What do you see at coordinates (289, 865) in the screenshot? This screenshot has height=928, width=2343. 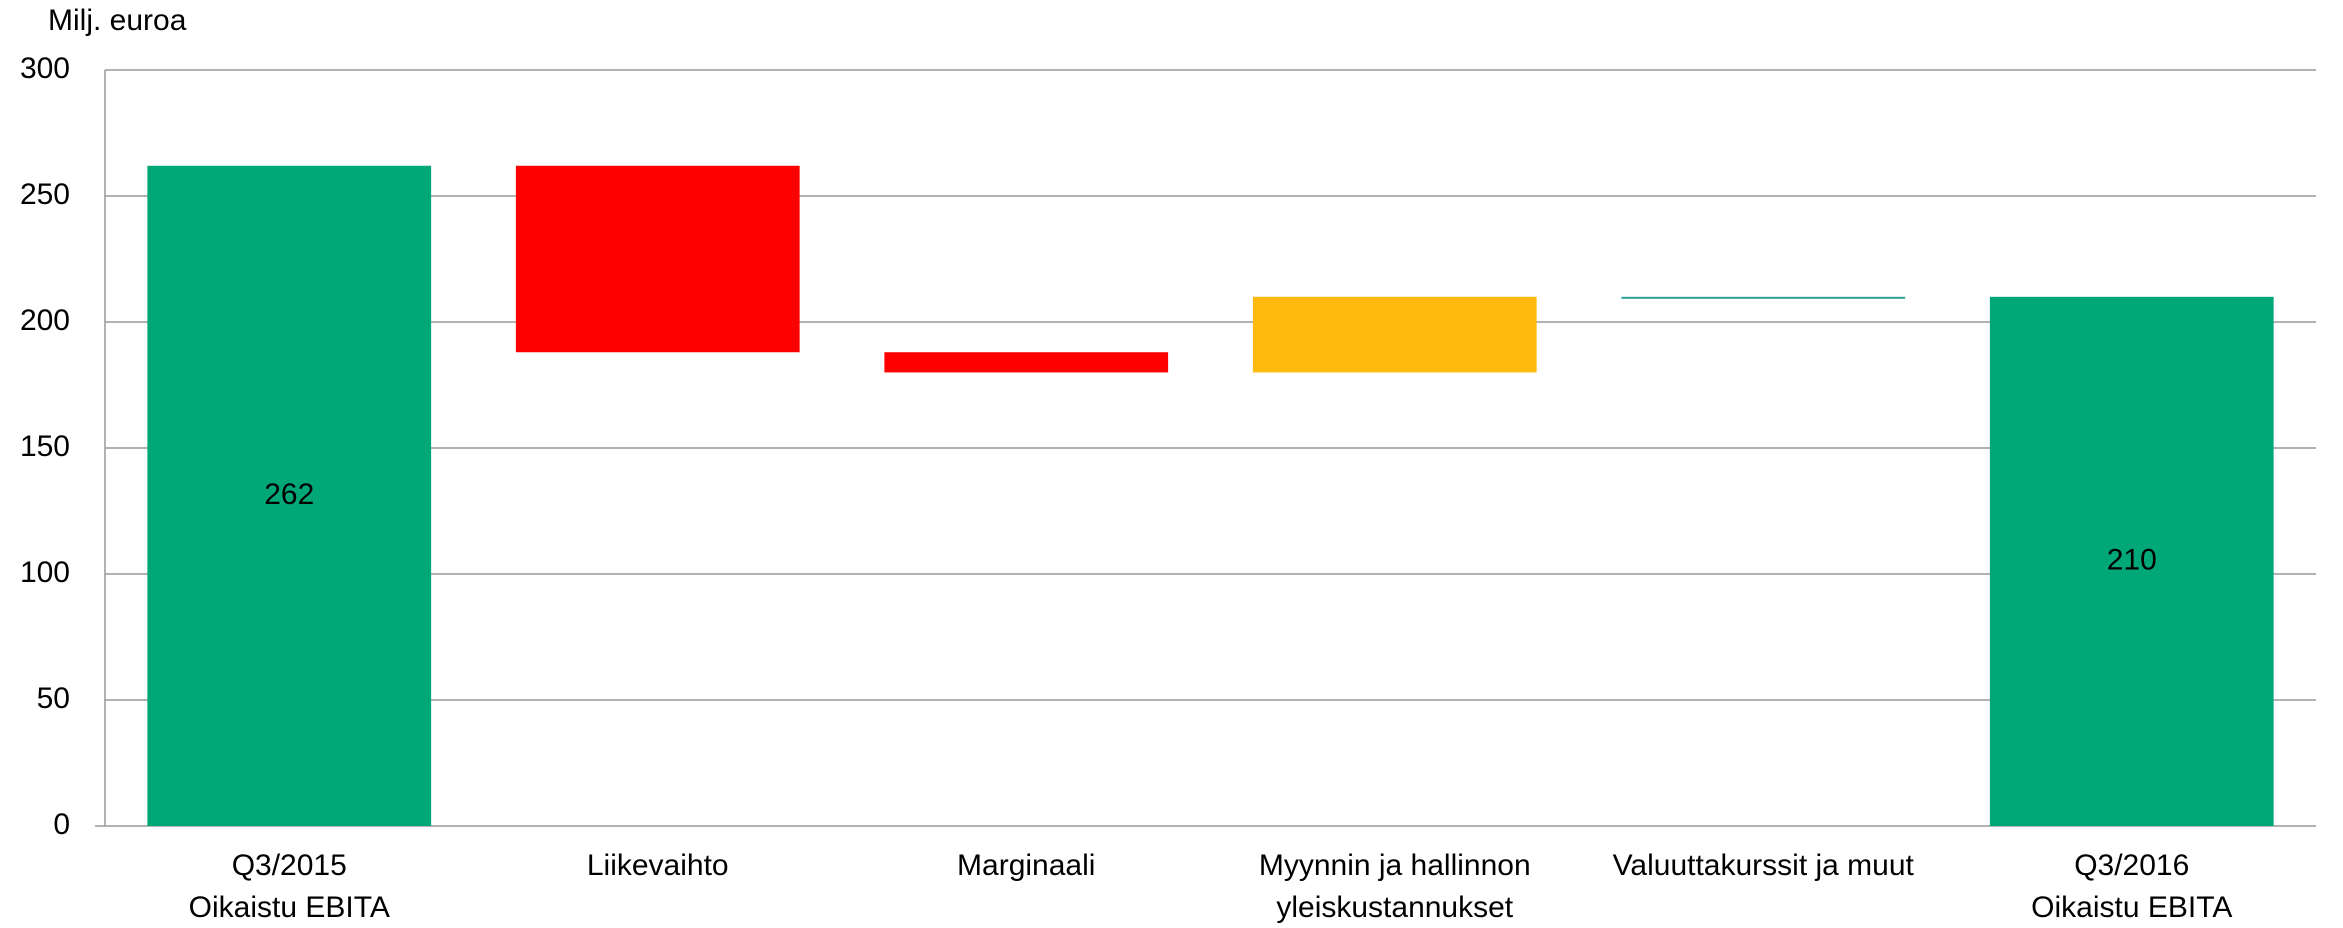 I see `x-tick-label-line: Q3/2015` at bounding box center [289, 865].